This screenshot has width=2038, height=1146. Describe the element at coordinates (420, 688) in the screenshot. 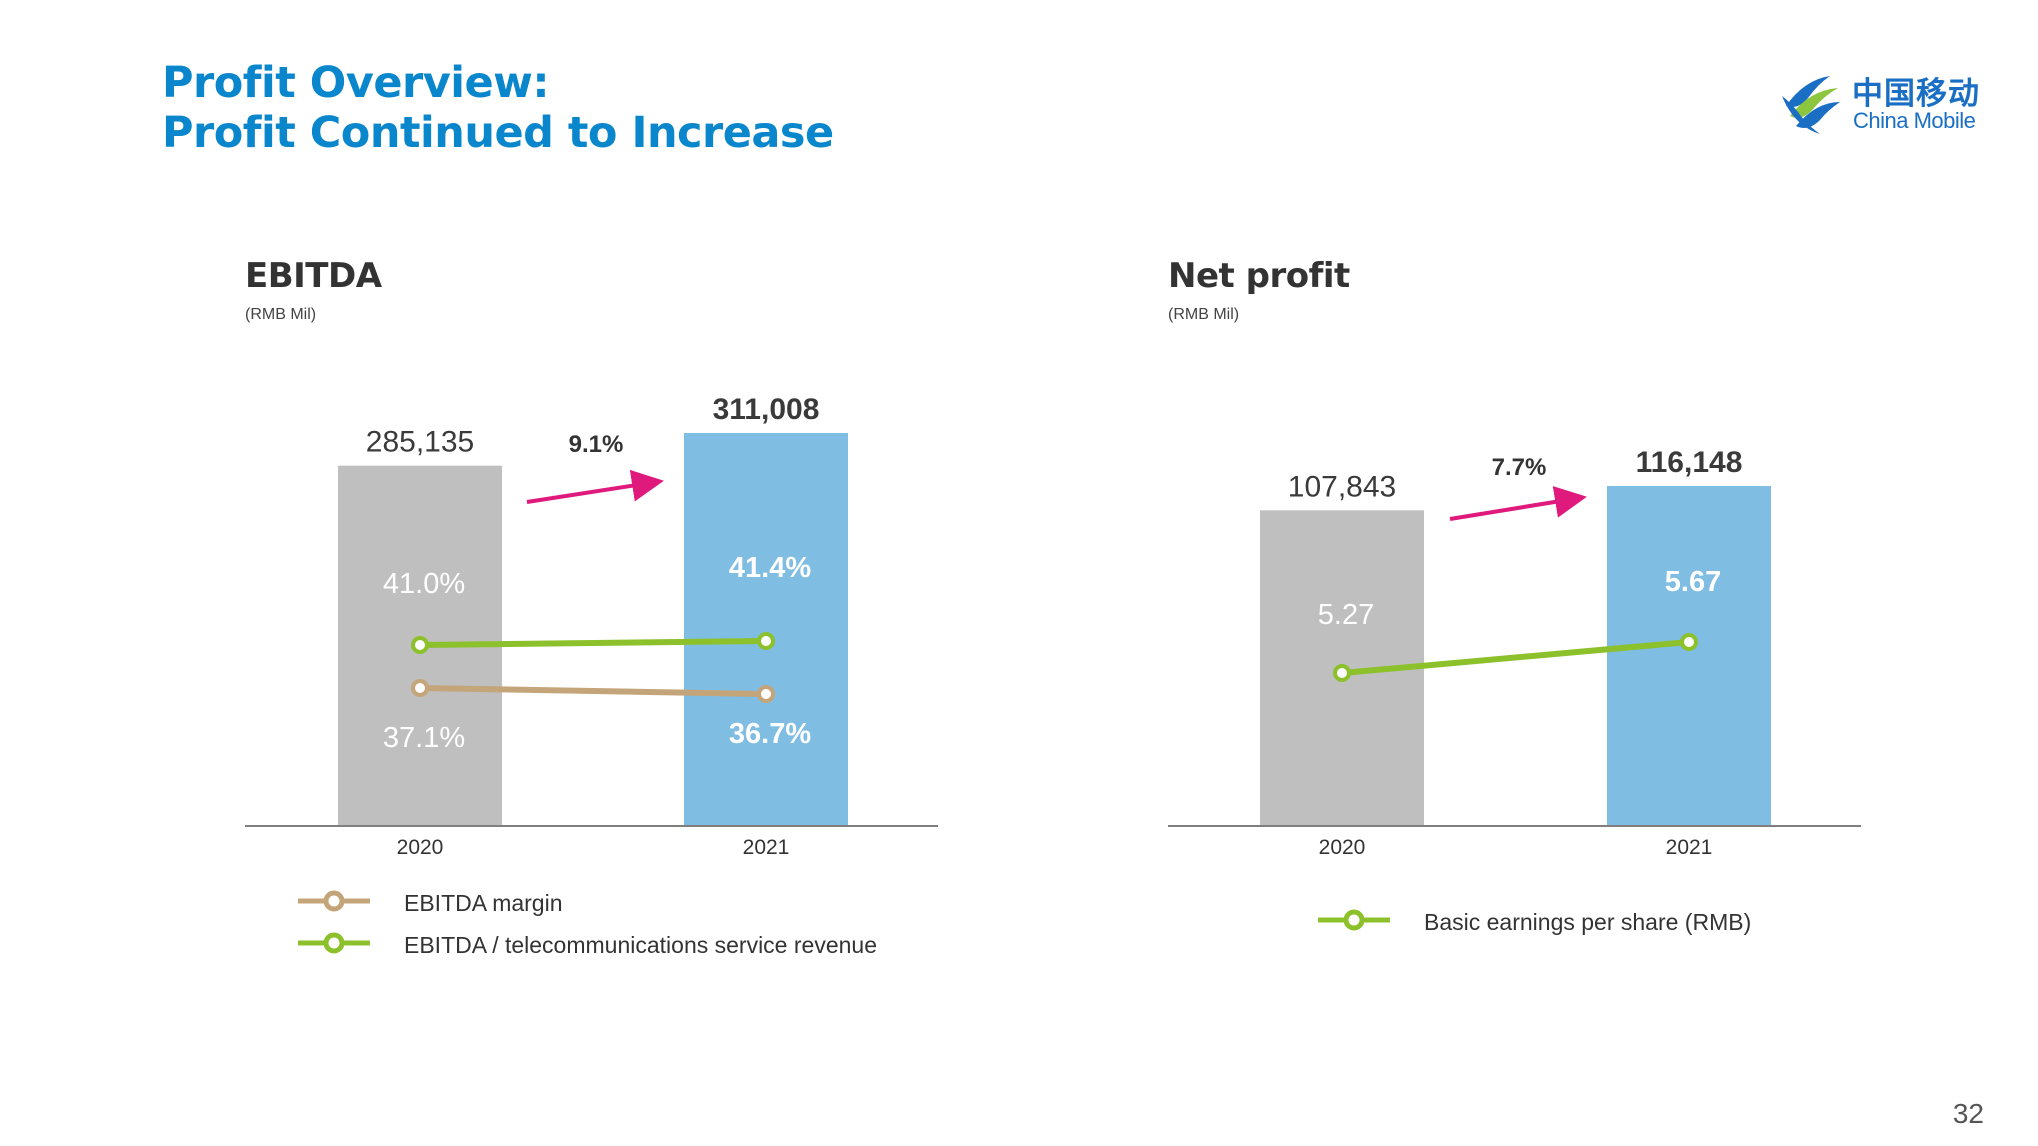

I see `ebitda-point-ebitda-margin-2020` at that location.